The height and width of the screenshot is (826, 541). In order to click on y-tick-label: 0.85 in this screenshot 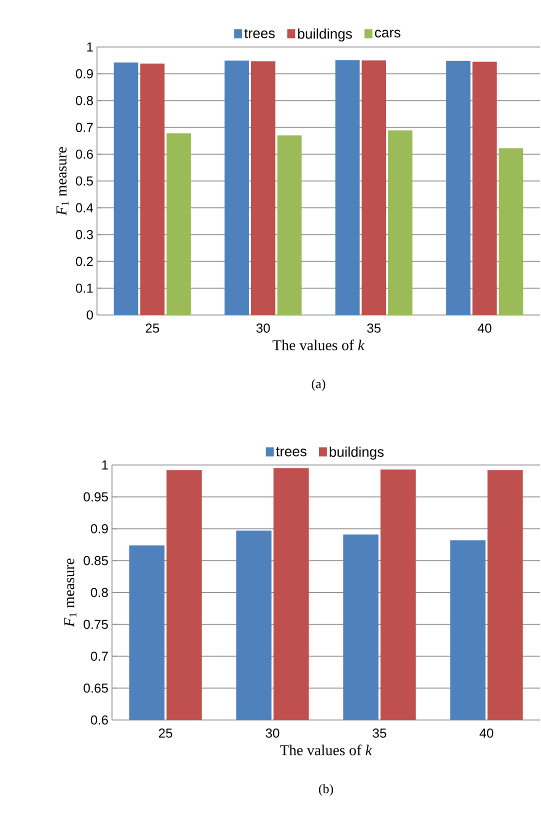, I will do `click(96, 561)`.